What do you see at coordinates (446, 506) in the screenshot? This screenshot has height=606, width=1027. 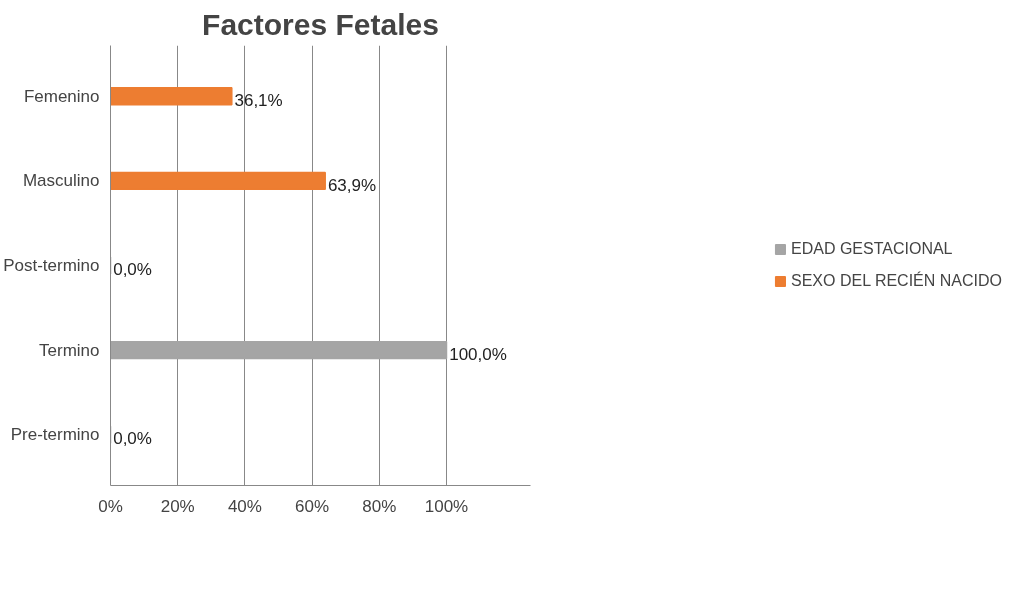 I see `x-tick-label: 100%` at bounding box center [446, 506].